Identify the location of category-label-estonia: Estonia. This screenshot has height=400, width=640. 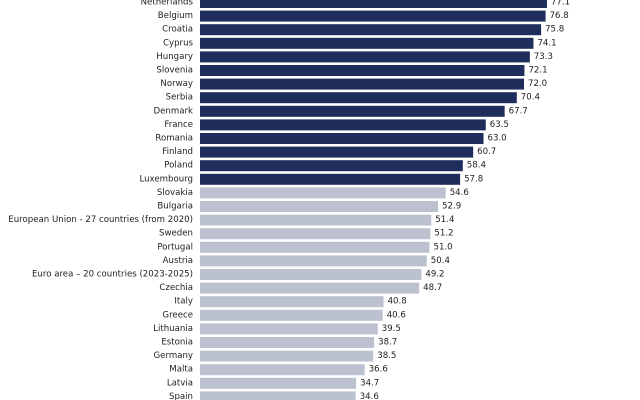
(177, 343).